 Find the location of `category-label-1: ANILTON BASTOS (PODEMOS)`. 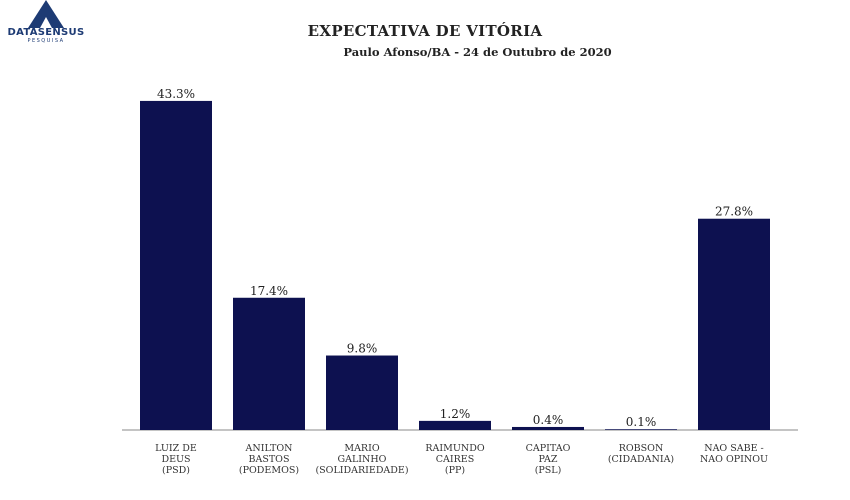

category-label-1: ANILTON BASTOS (PODEMOS) is located at coordinates (269, 459).